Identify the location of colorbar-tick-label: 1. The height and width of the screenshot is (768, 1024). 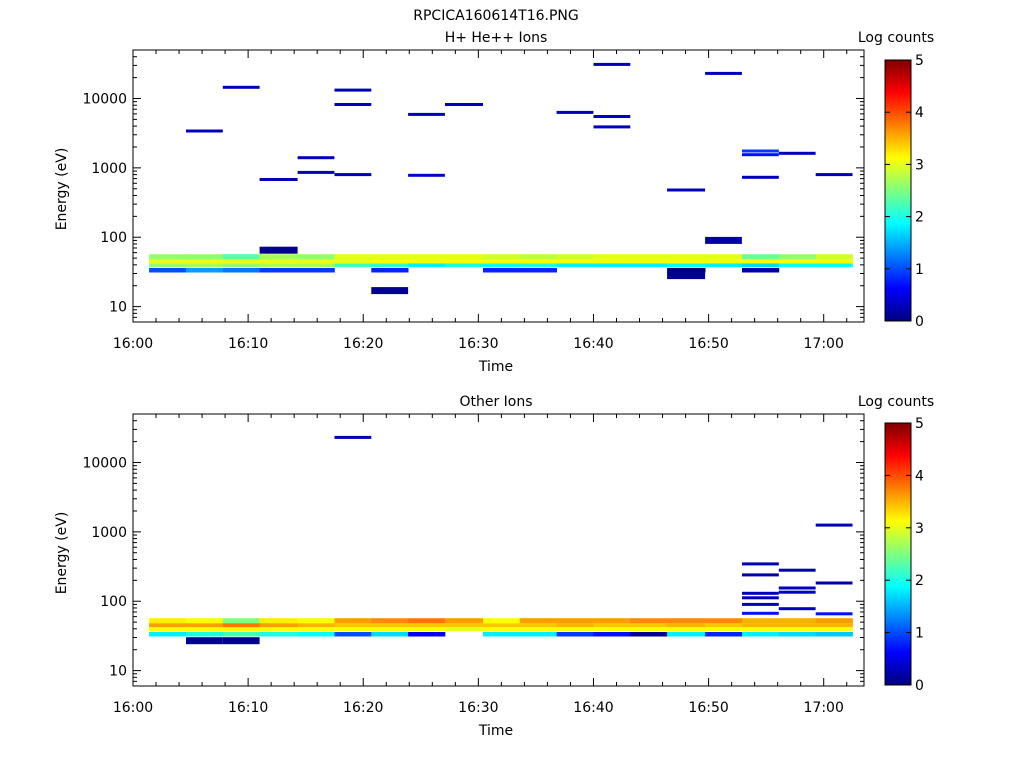
(919, 270).